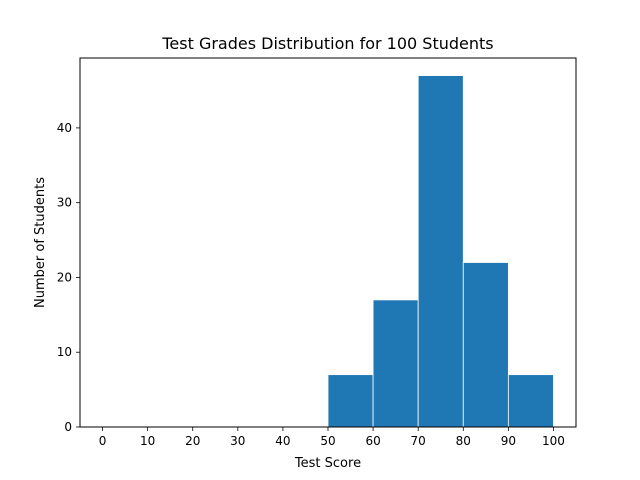  I want to click on y-axis-label: Number of Students, so click(40, 242).